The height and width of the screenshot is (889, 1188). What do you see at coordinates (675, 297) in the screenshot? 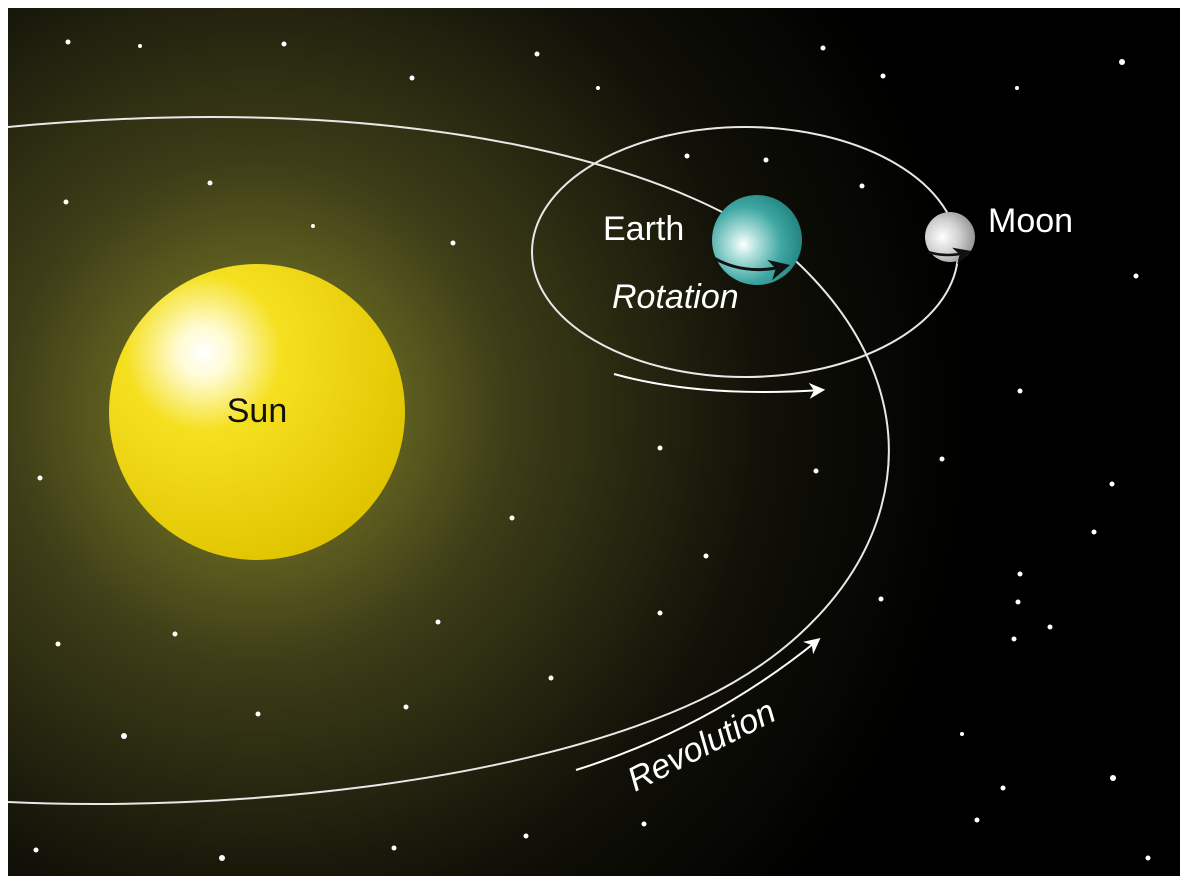
I see `rotation-label: Rotation` at bounding box center [675, 297].